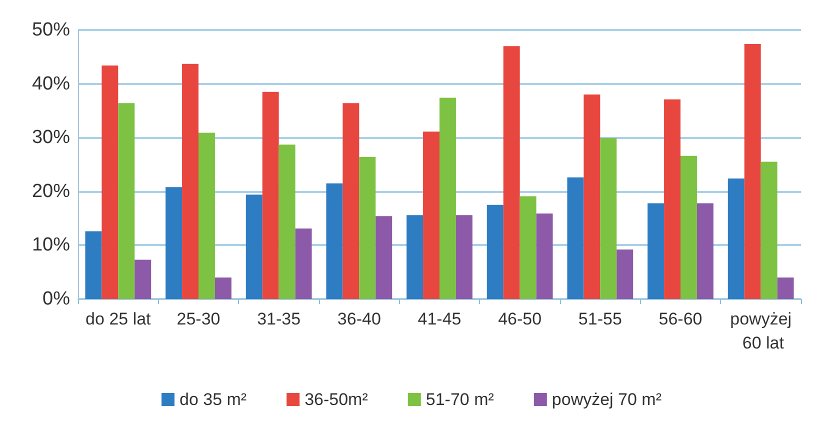  What do you see at coordinates (51, 30) in the screenshot?
I see `y-tick-label: 50%` at bounding box center [51, 30].